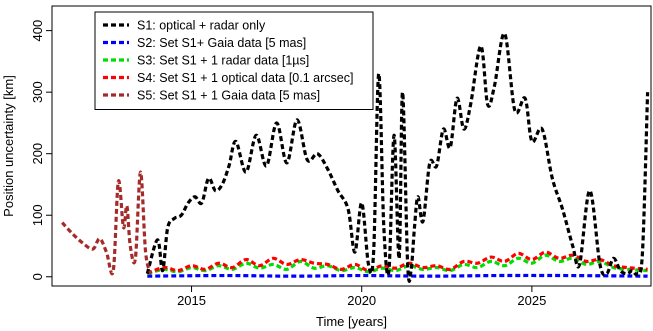 The height and width of the screenshot is (331, 653). What do you see at coordinates (191, 300) in the screenshot?
I see `x-tick-label: 2015` at bounding box center [191, 300].